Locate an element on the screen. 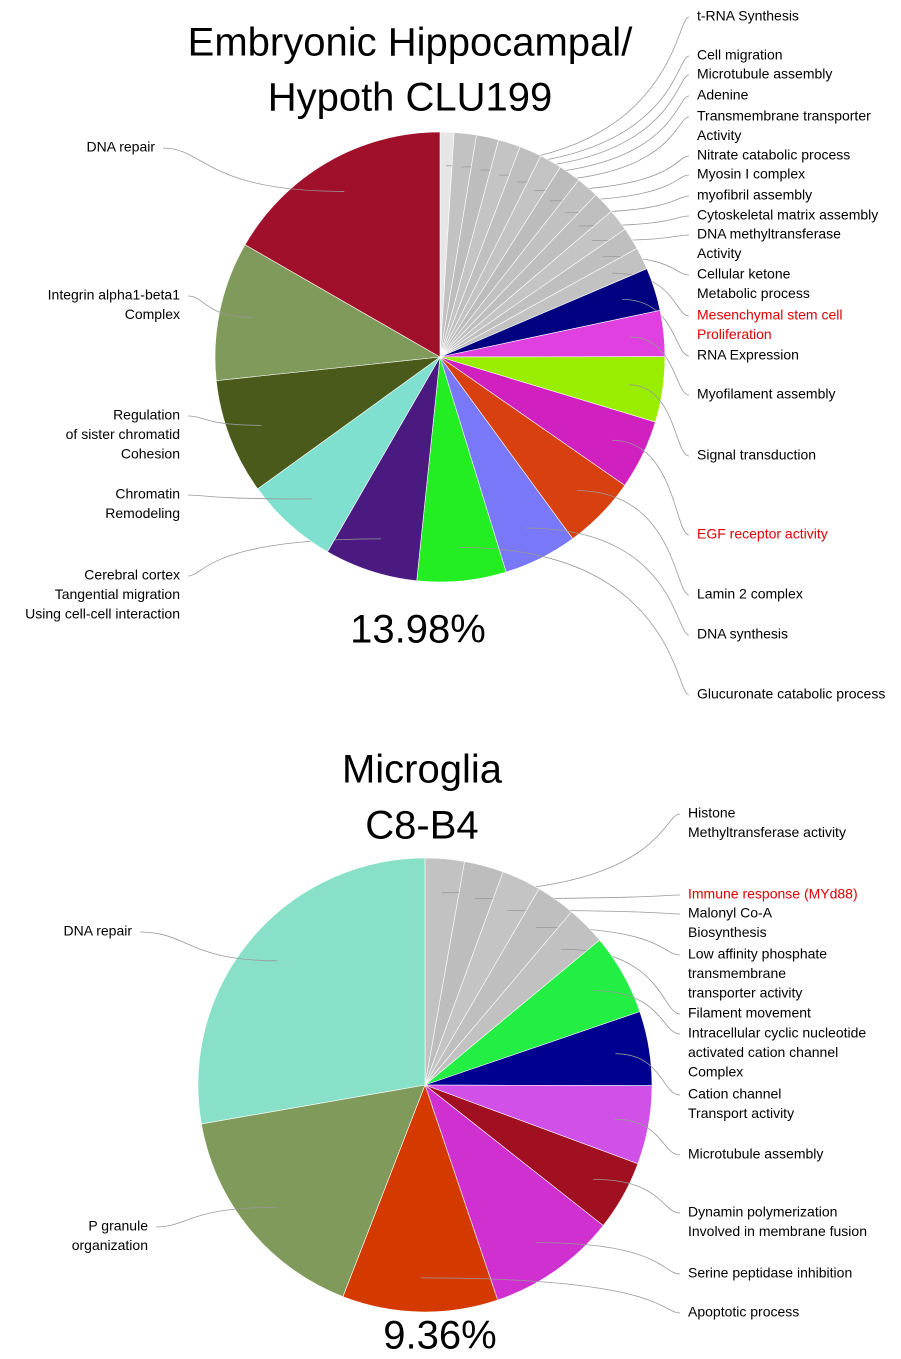 The width and height of the screenshot is (901, 1359). slice-label: Metabolic process is located at coordinates (753, 293).